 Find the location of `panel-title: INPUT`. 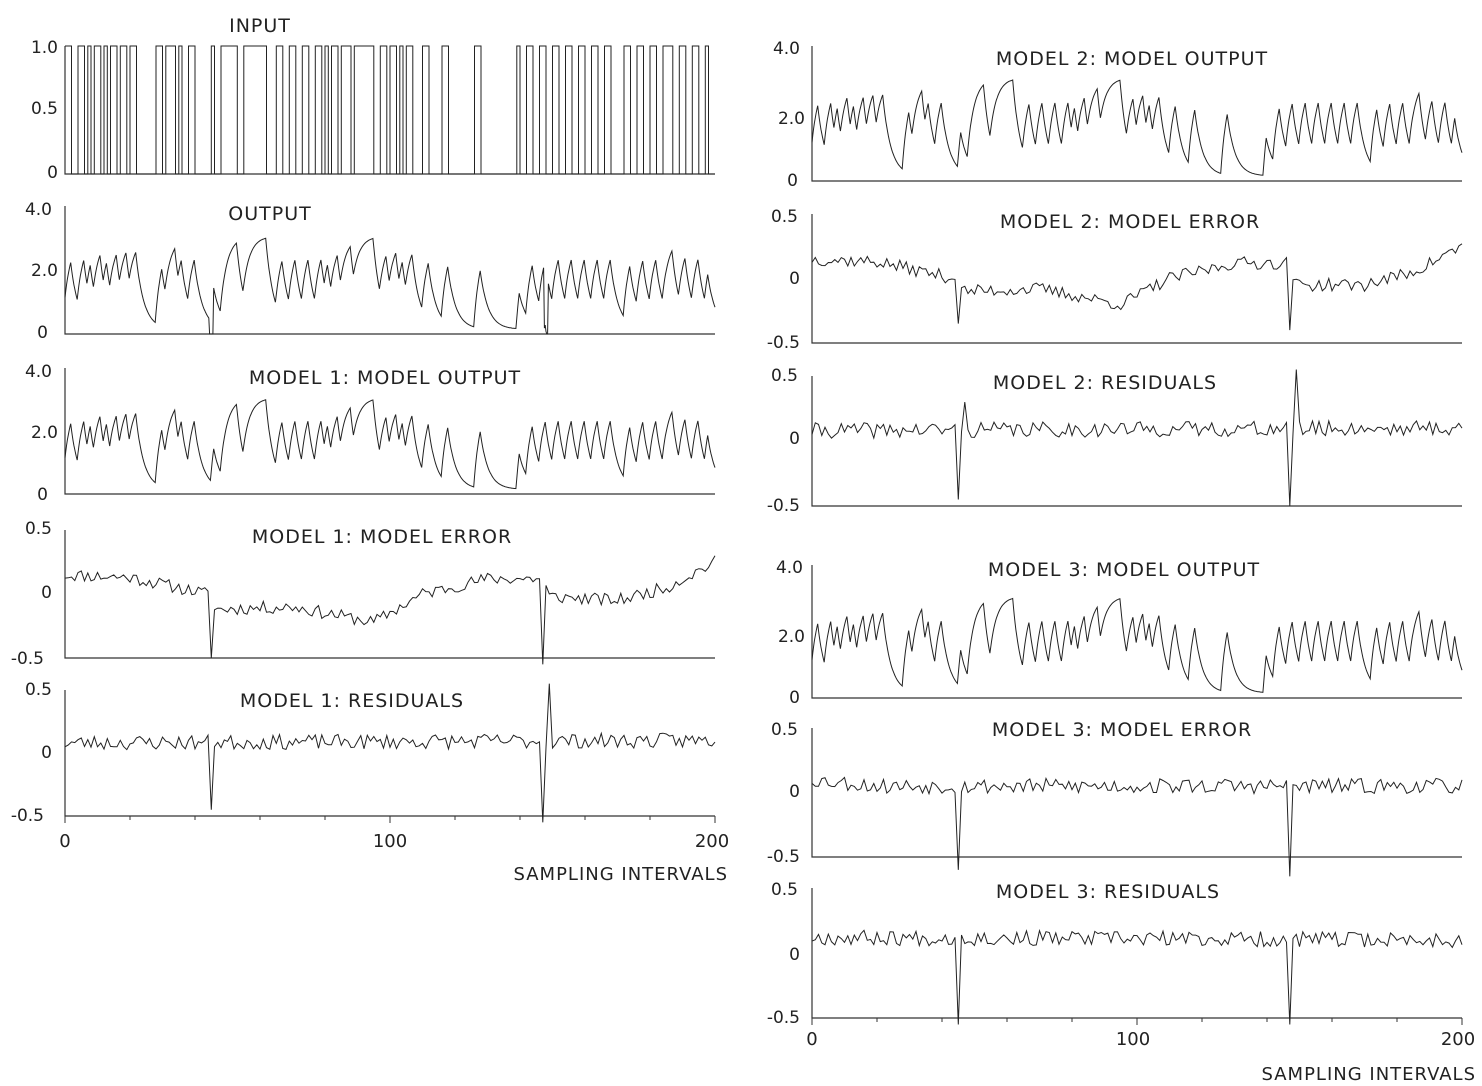

panel-title: INPUT is located at coordinates (260, 26).